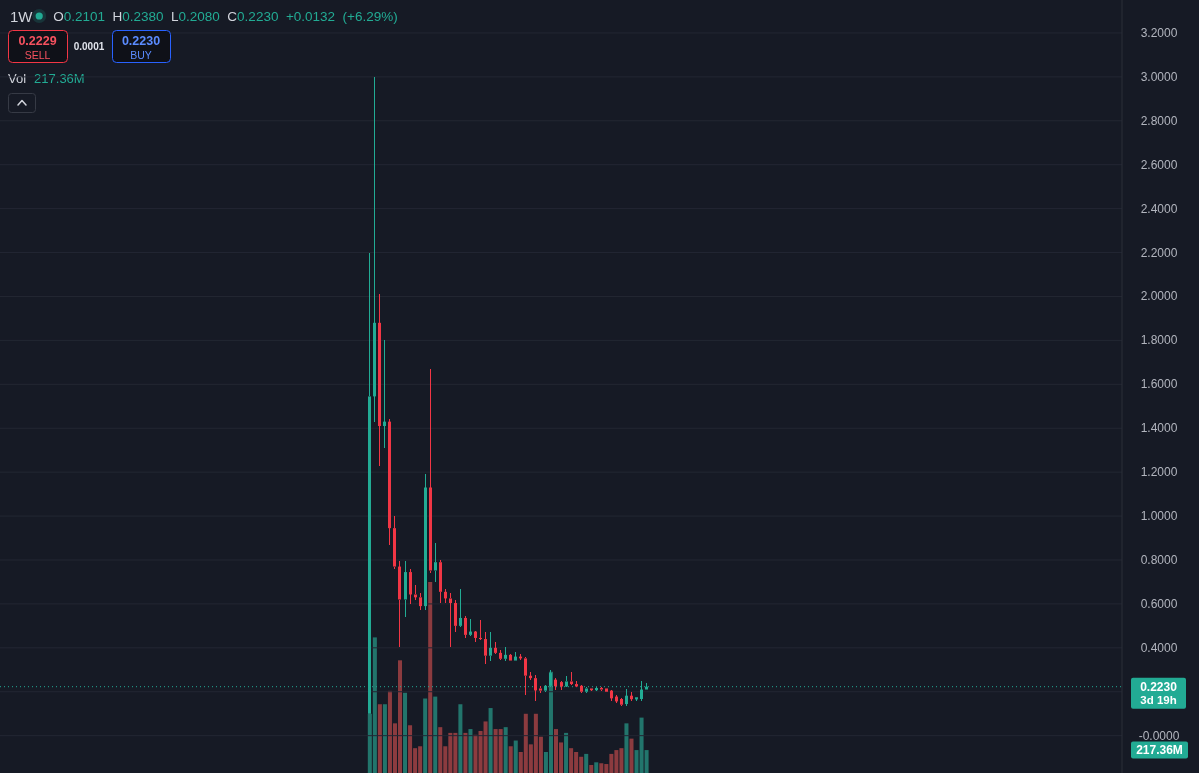  I want to click on y-tick-label: 0.8000, so click(1159, 559).